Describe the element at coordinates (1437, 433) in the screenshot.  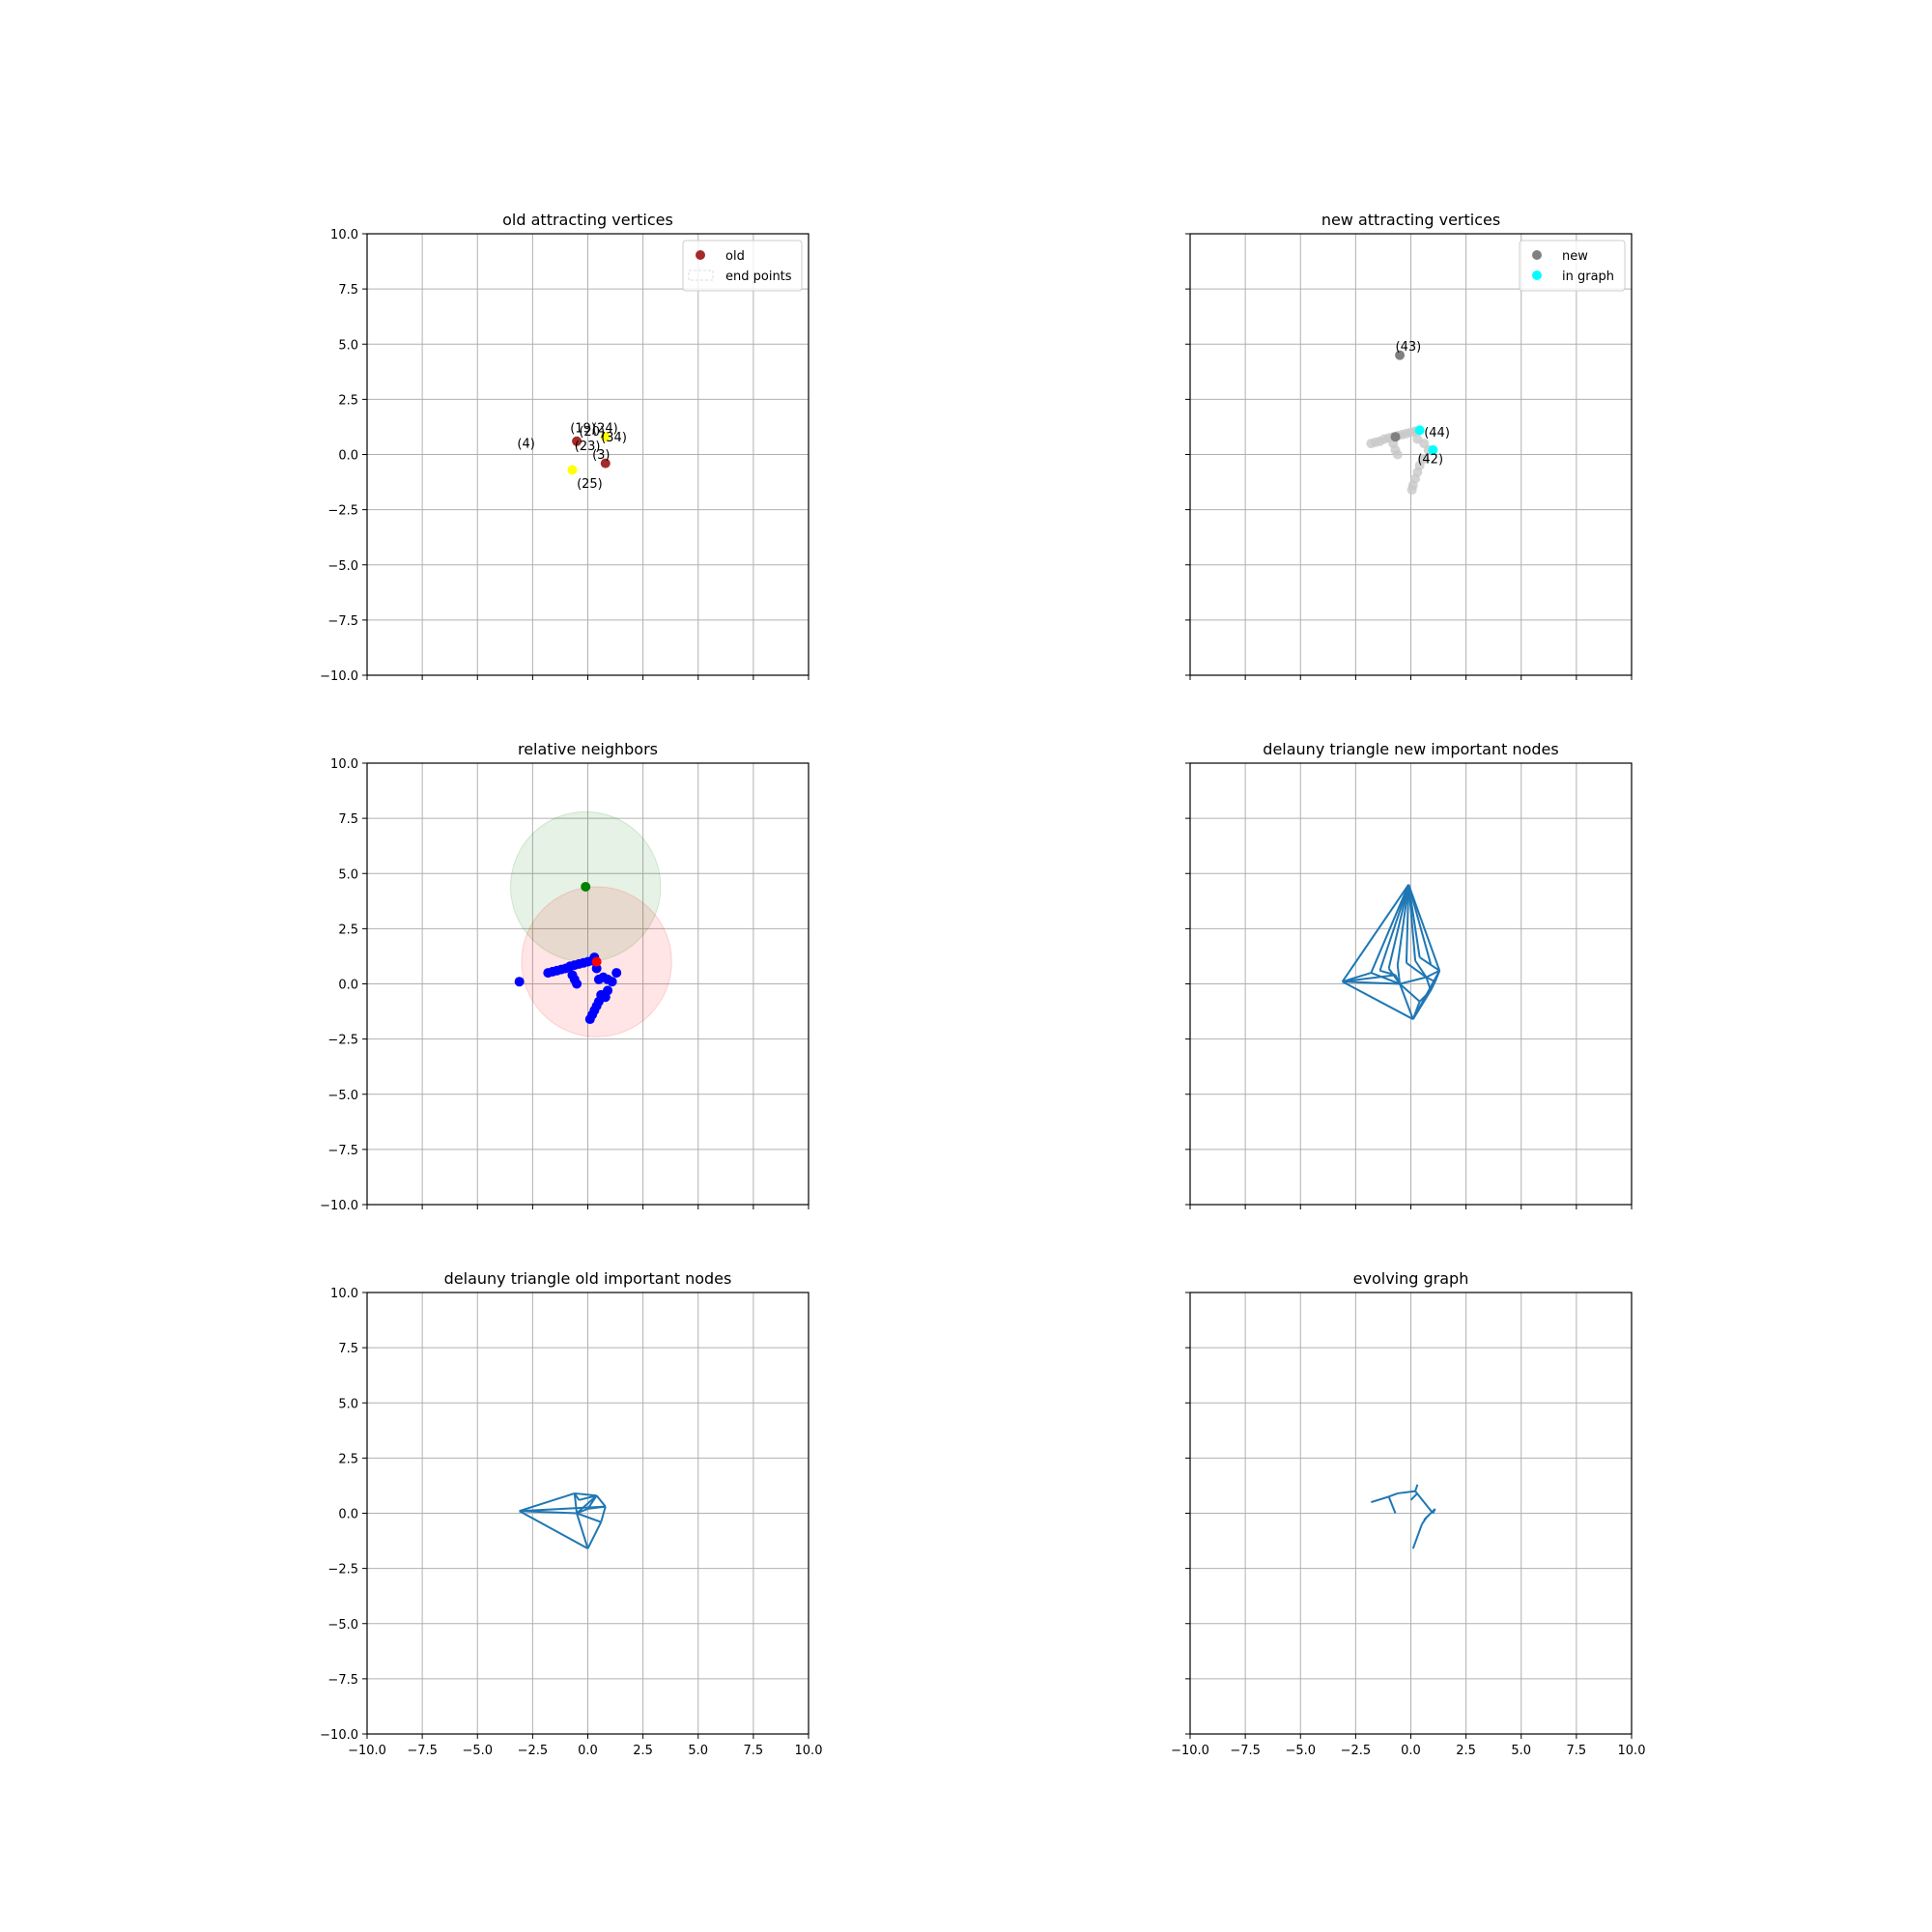
I see `point-annotation: (44)` at that location.